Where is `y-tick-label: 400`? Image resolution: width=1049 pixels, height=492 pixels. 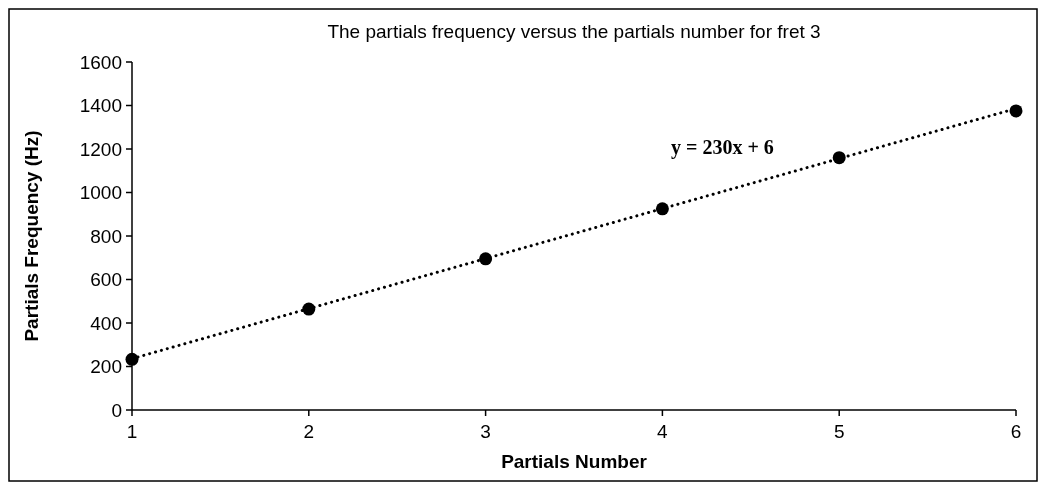
y-tick-label: 400 is located at coordinates (106, 323).